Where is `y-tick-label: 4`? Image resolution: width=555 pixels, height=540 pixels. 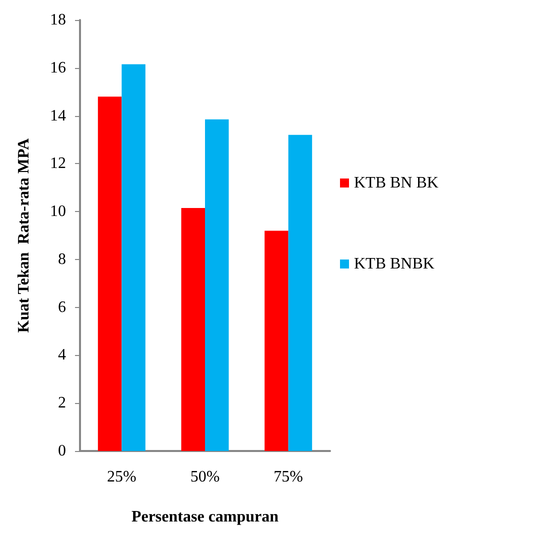
y-tick-label: 4 is located at coordinates (62, 355).